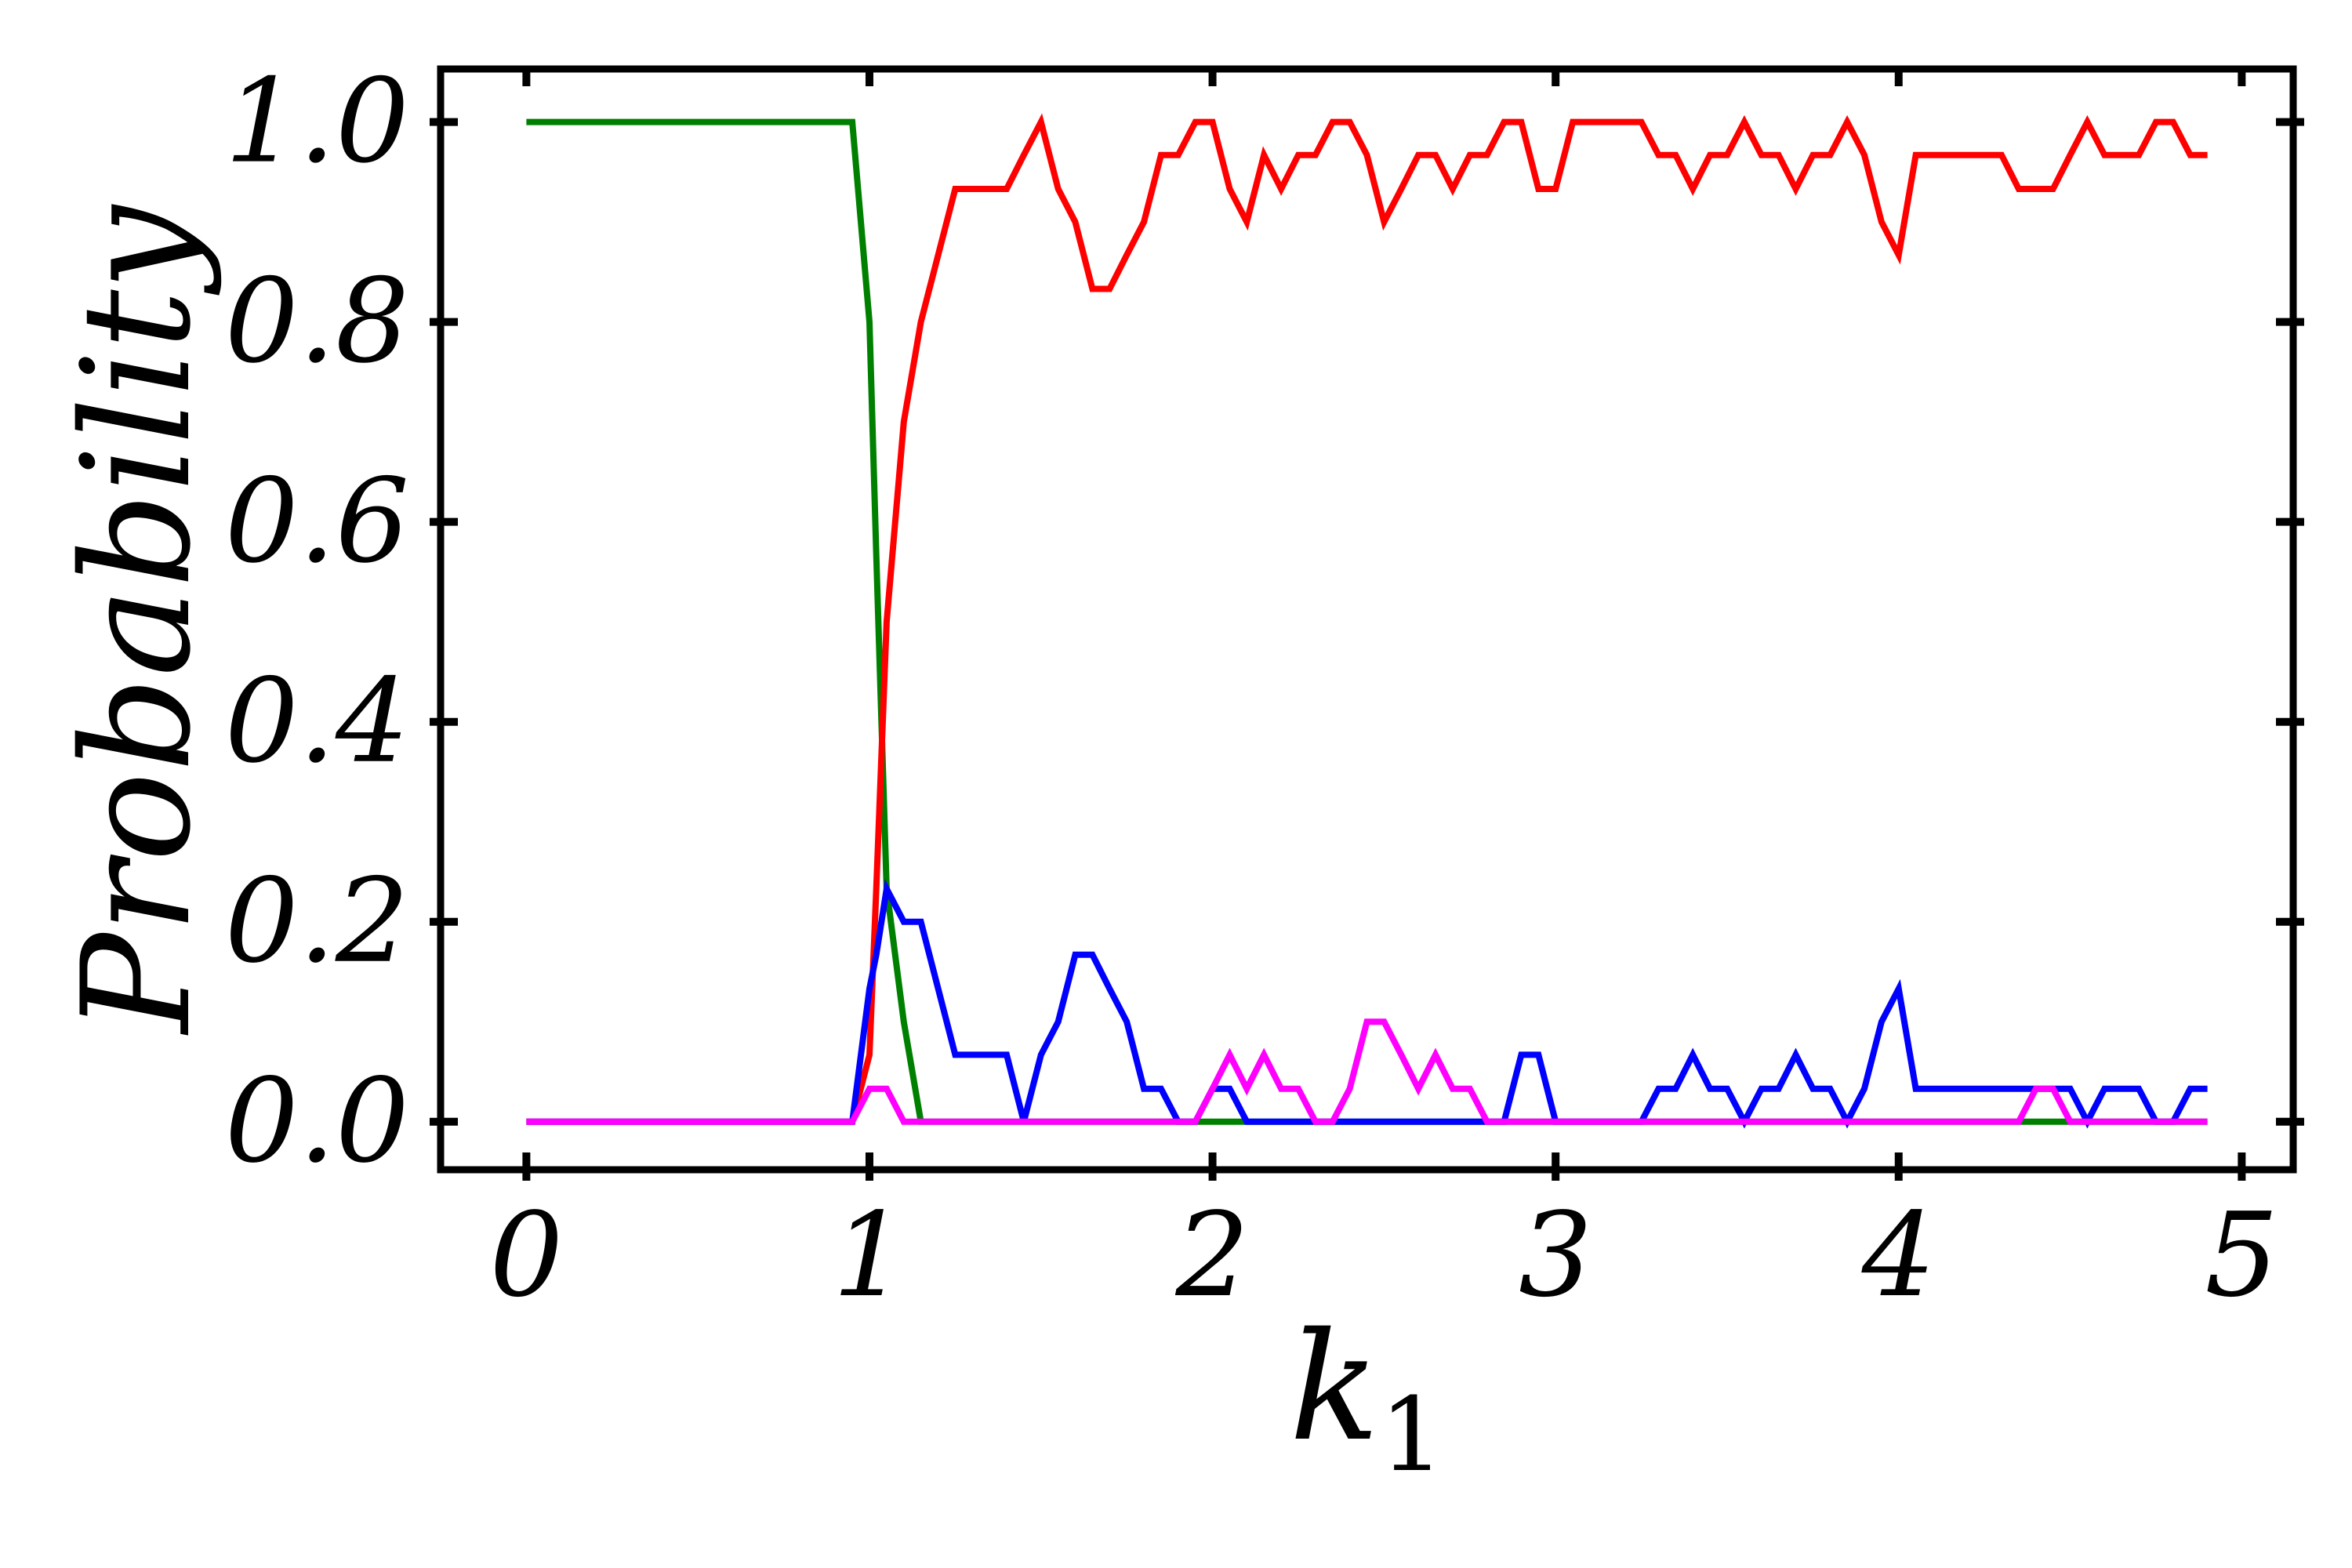 This screenshot has width=2352, height=1568. Describe the element at coordinates (1899, 1255) in the screenshot. I see `x-tick-label: 4` at that location.